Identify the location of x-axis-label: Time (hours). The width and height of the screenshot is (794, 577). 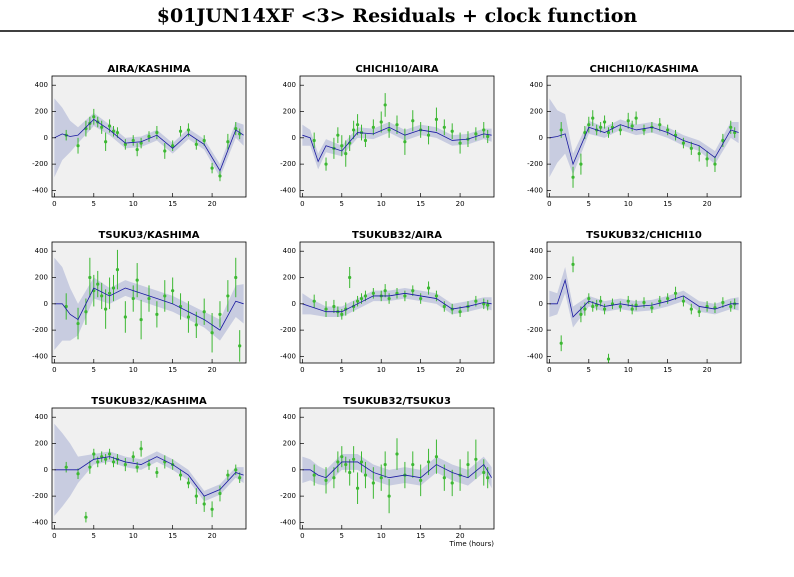
(472, 544).